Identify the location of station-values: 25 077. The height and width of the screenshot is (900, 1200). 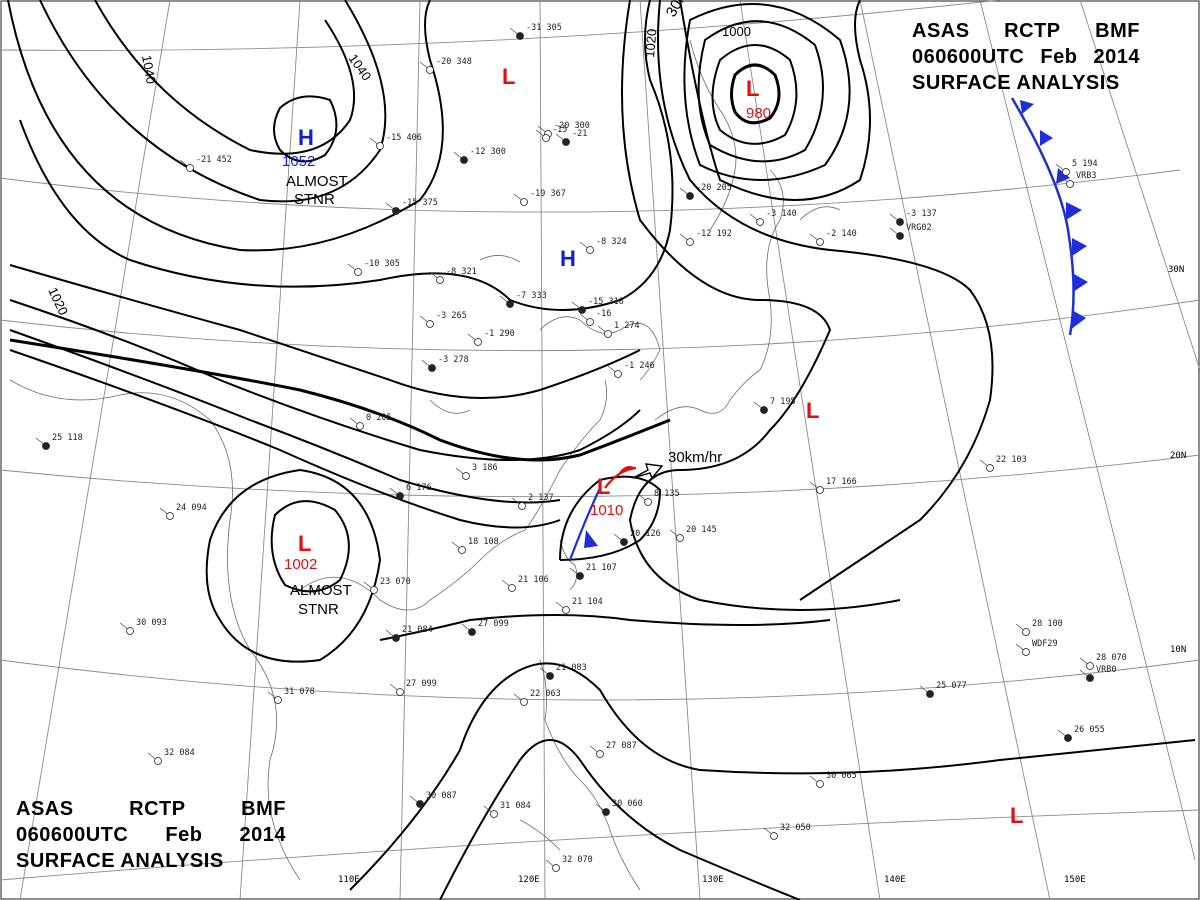
(951, 686).